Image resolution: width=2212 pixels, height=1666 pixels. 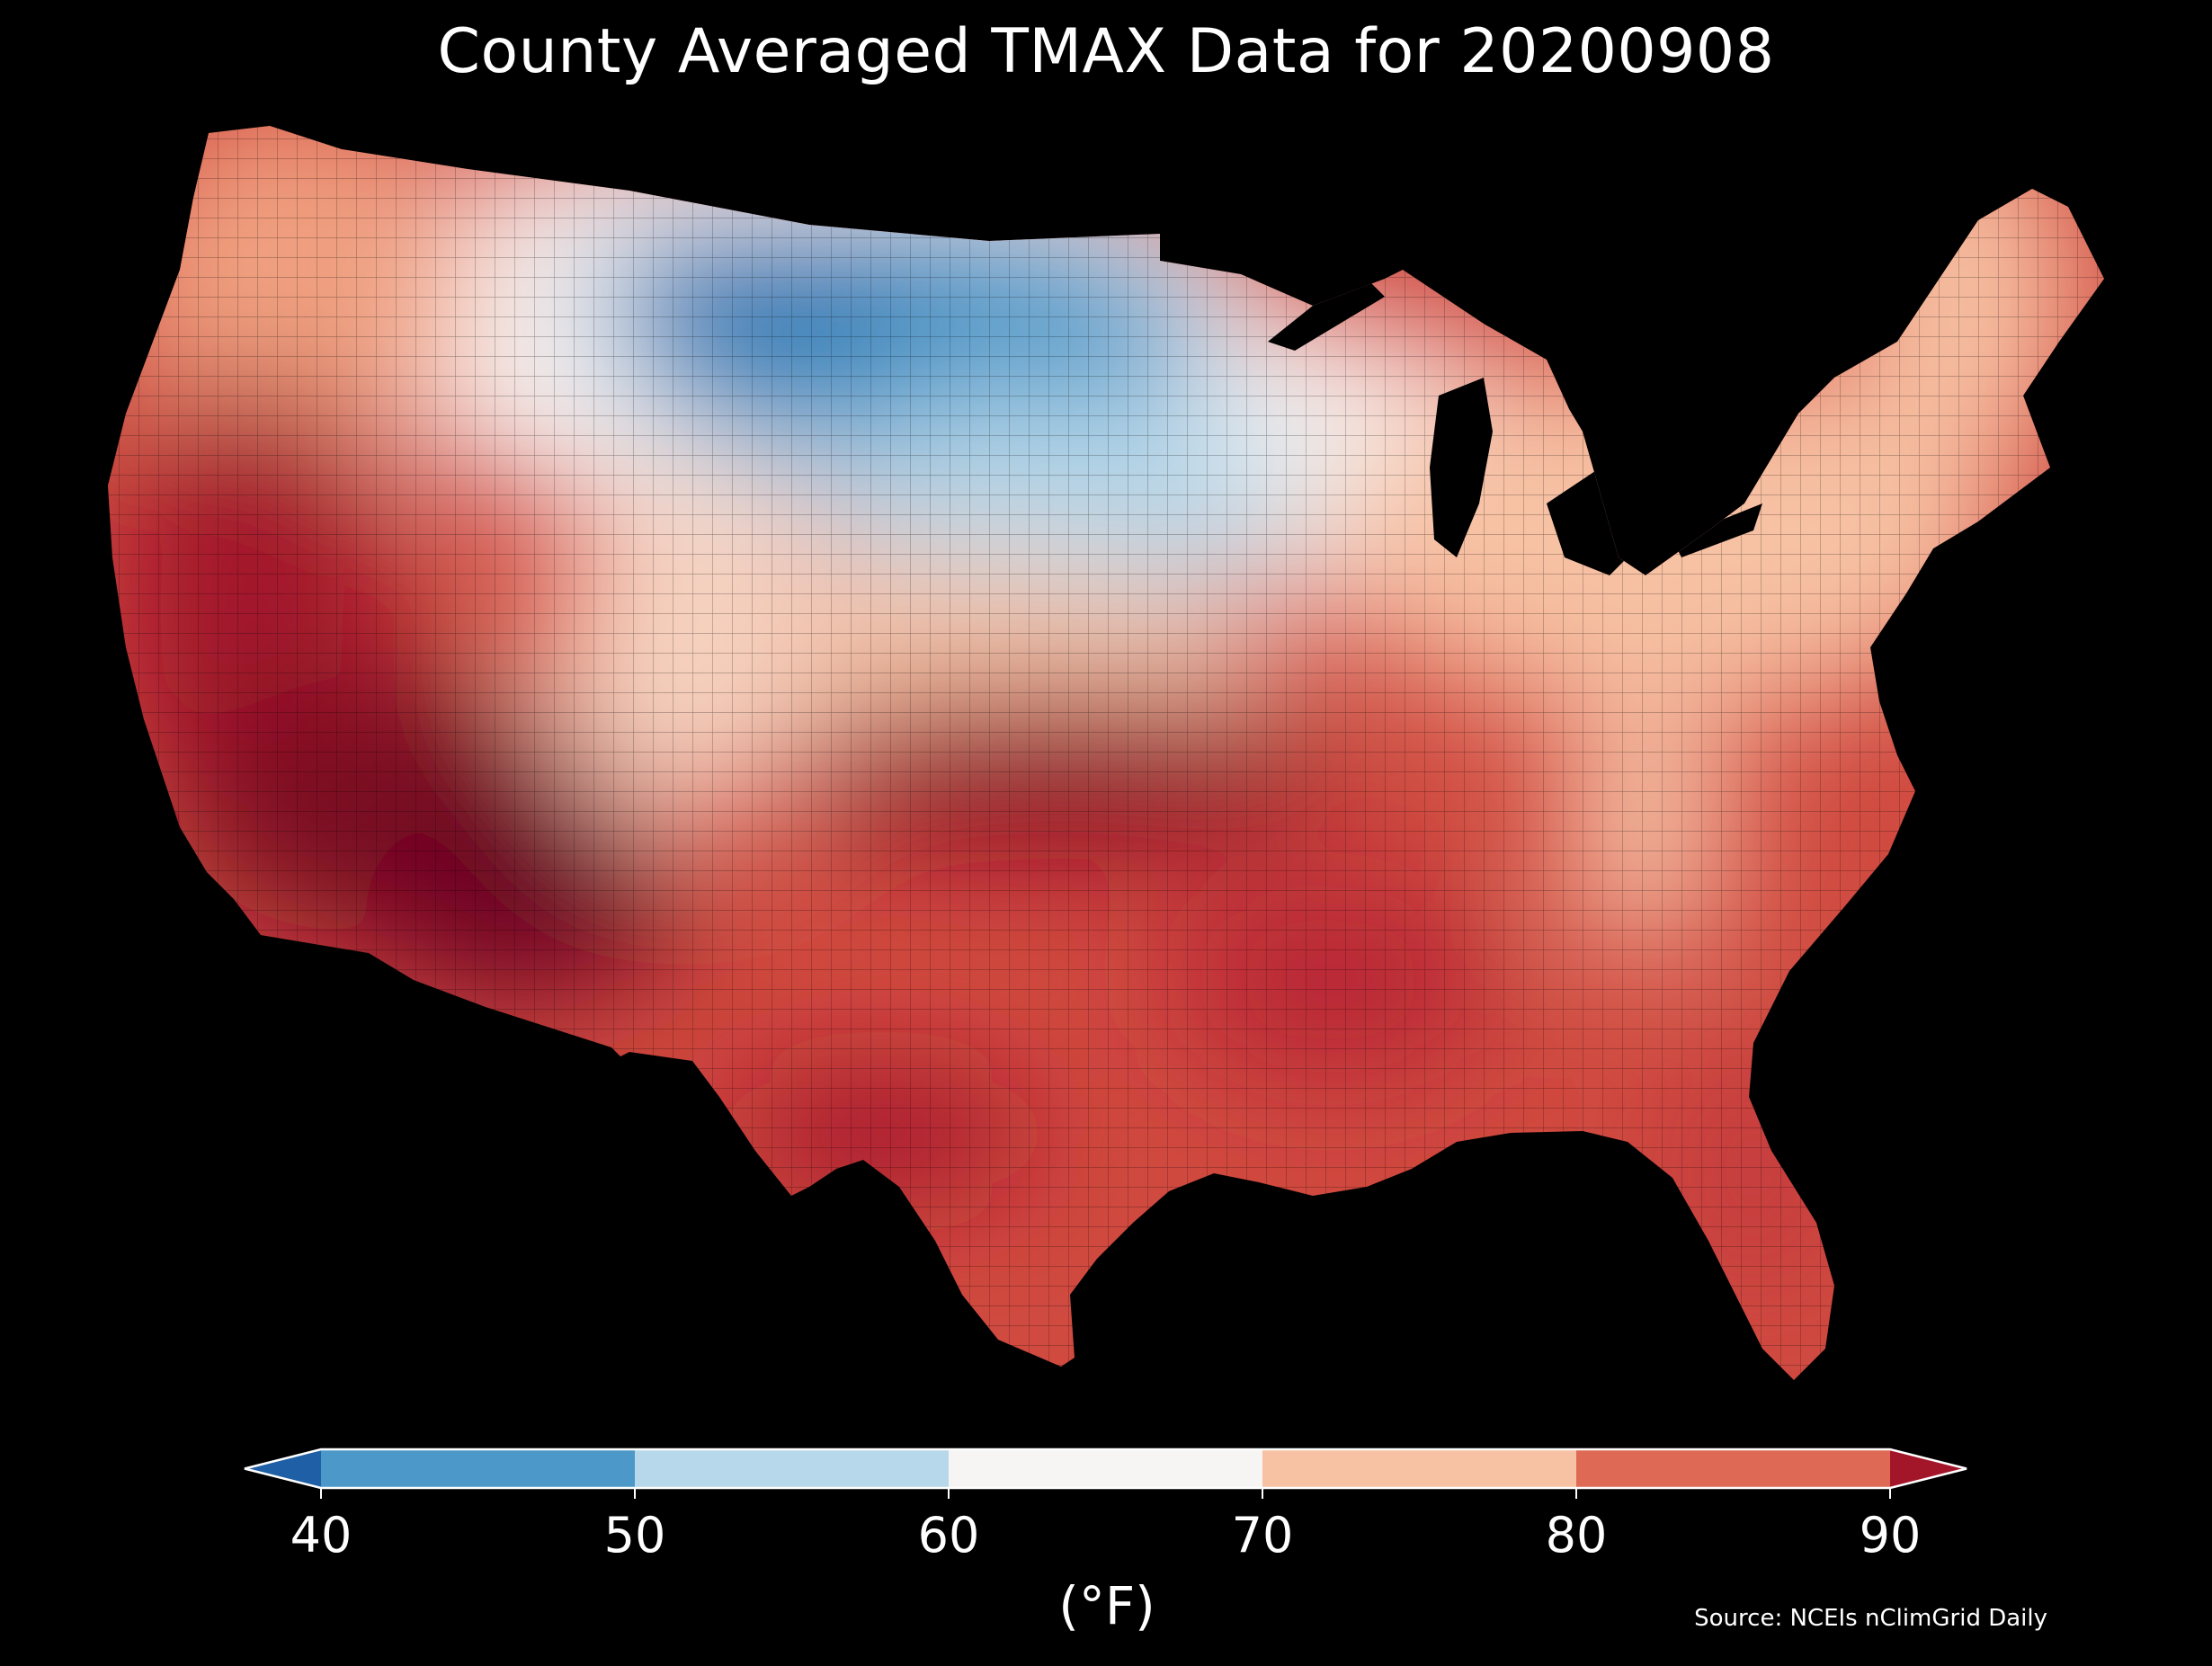 I want to click on tick-label-90: 90, so click(x=1890, y=1535).